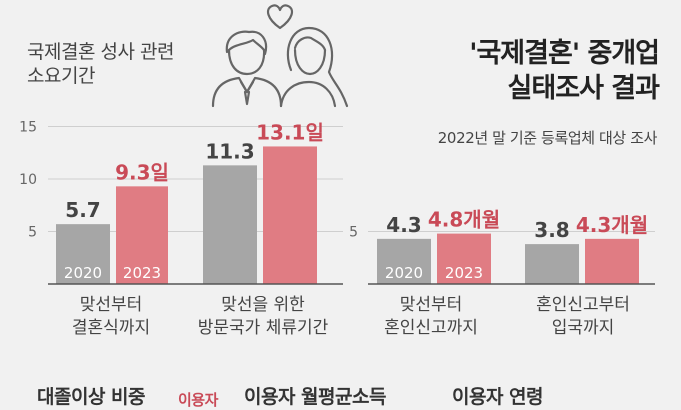 The image size is (681, 410). I want to click on data-label: 4.8개월, so click(464, 220).